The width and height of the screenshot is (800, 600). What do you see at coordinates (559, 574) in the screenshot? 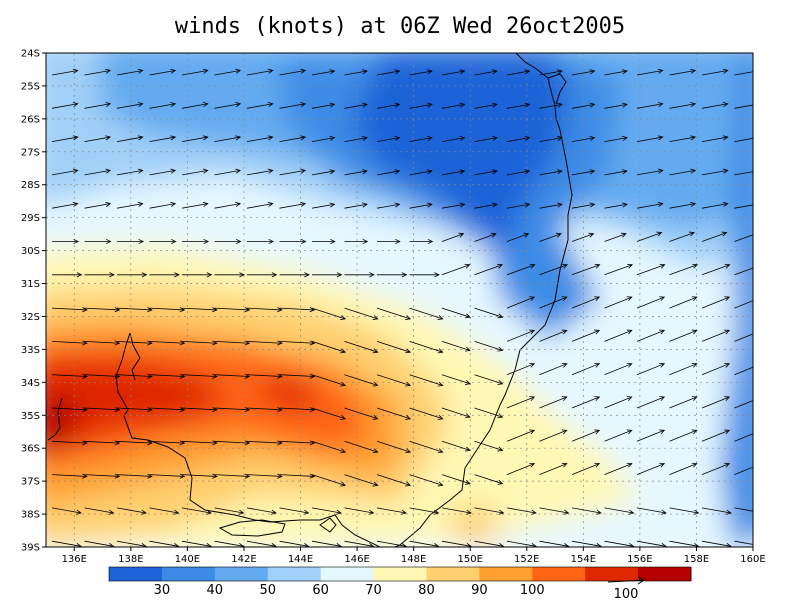
I see `colorbar-swatch` at bounding box center [559, 574].